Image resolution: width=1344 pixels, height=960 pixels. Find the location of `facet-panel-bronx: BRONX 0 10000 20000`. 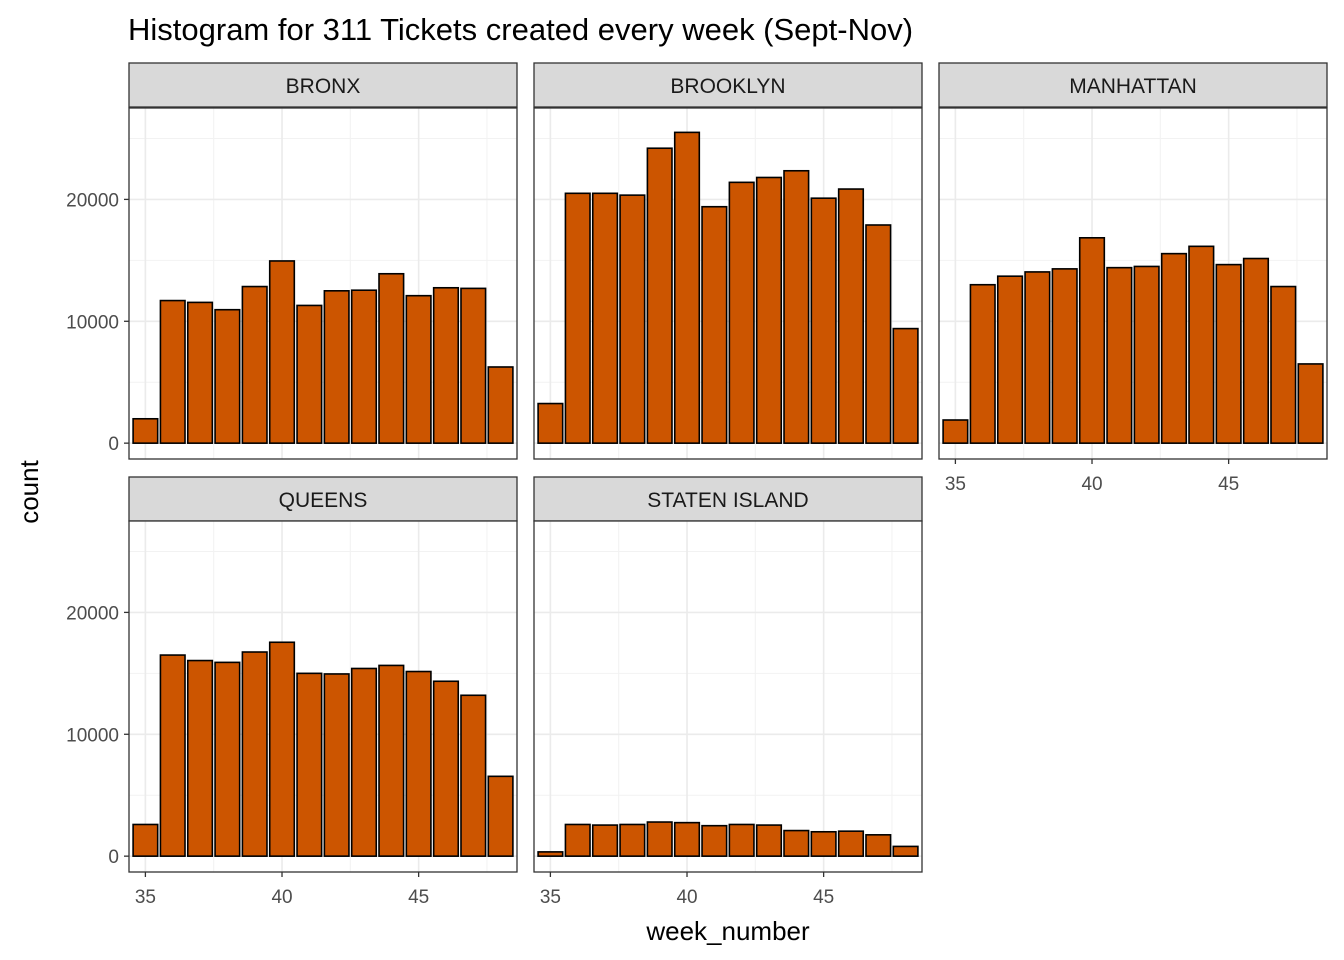

facet-panel-bronx: BRONX 0 10000 20000 is located at coordinates (292, 261).